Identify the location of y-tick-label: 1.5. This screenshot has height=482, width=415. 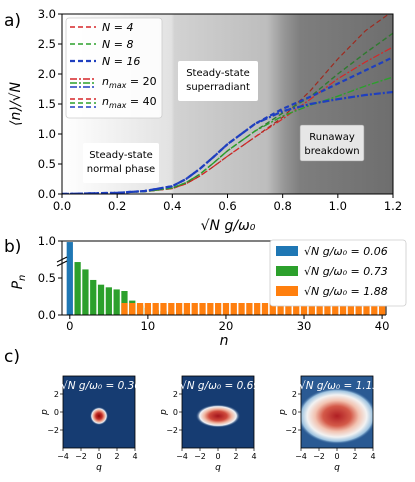
(47, 104).